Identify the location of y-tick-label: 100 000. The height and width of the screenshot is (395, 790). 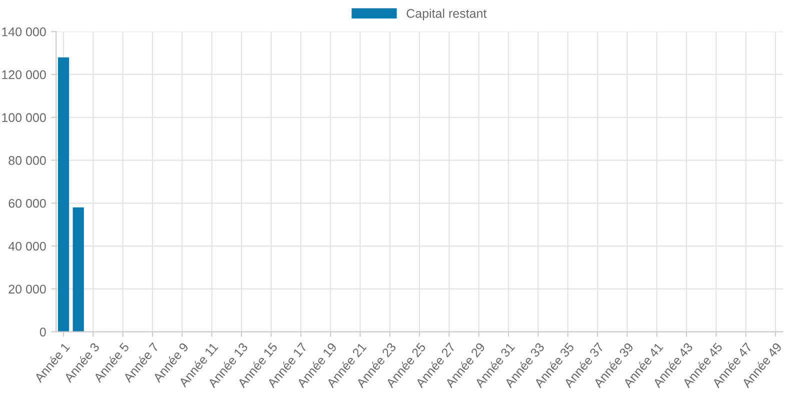
(24, 117).